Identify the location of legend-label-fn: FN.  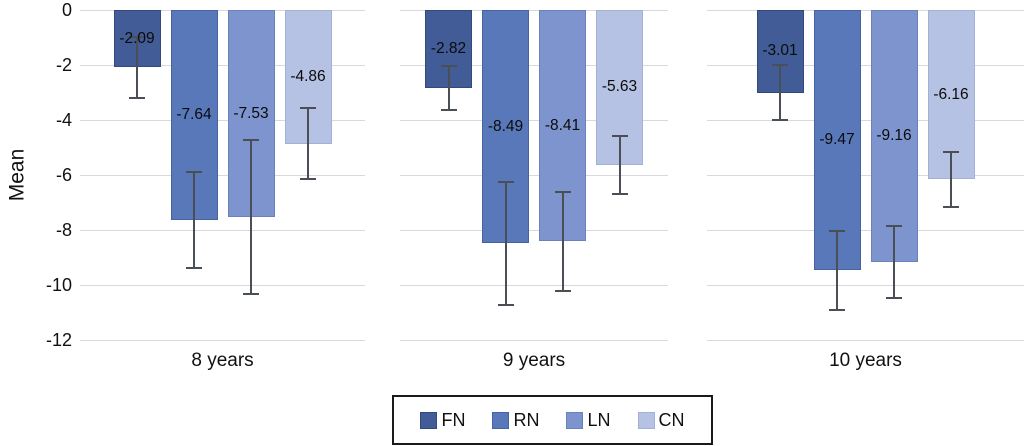
(453, 419).